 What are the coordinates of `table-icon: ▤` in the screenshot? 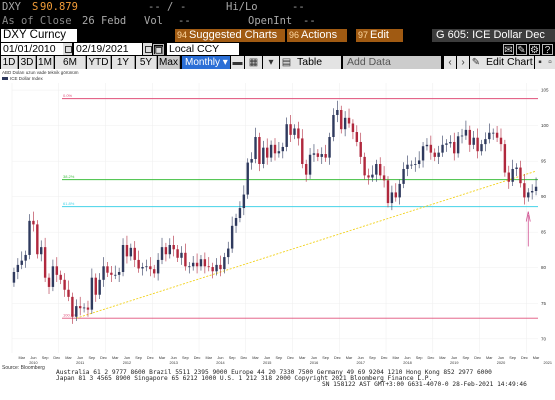 It's located at (286, 62).